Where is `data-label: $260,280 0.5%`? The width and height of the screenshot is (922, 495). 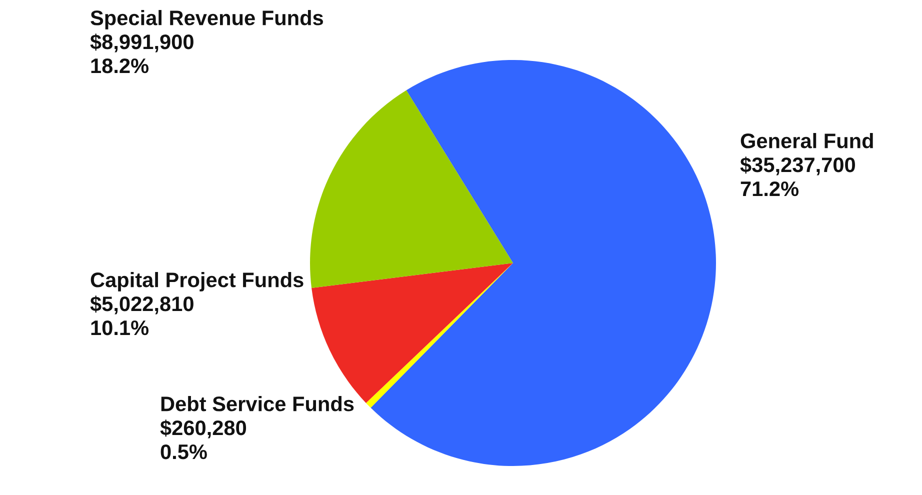
data-label: $260,280 0.5% is located at coordinates (203, 440).